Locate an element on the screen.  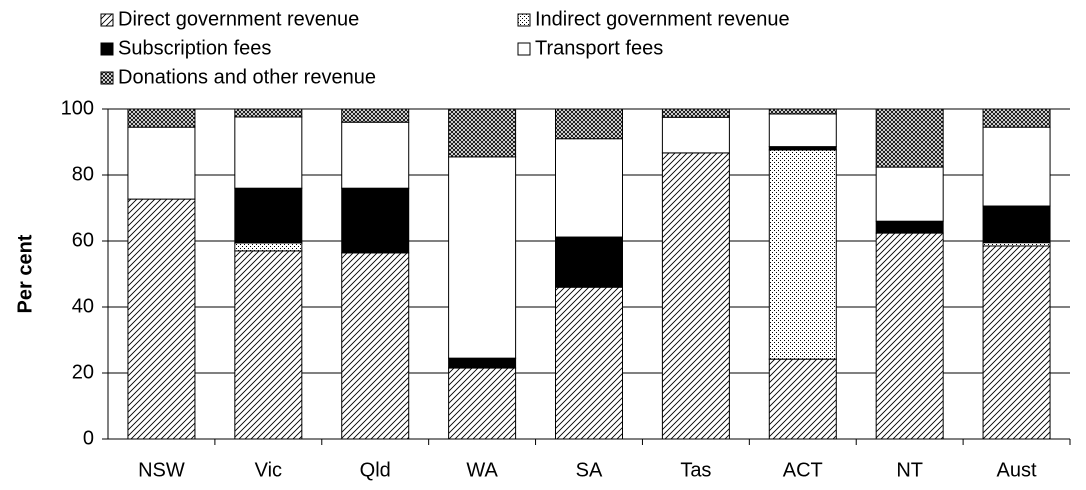
x-tick-label: Aust is located at coordinates (1017, 470).